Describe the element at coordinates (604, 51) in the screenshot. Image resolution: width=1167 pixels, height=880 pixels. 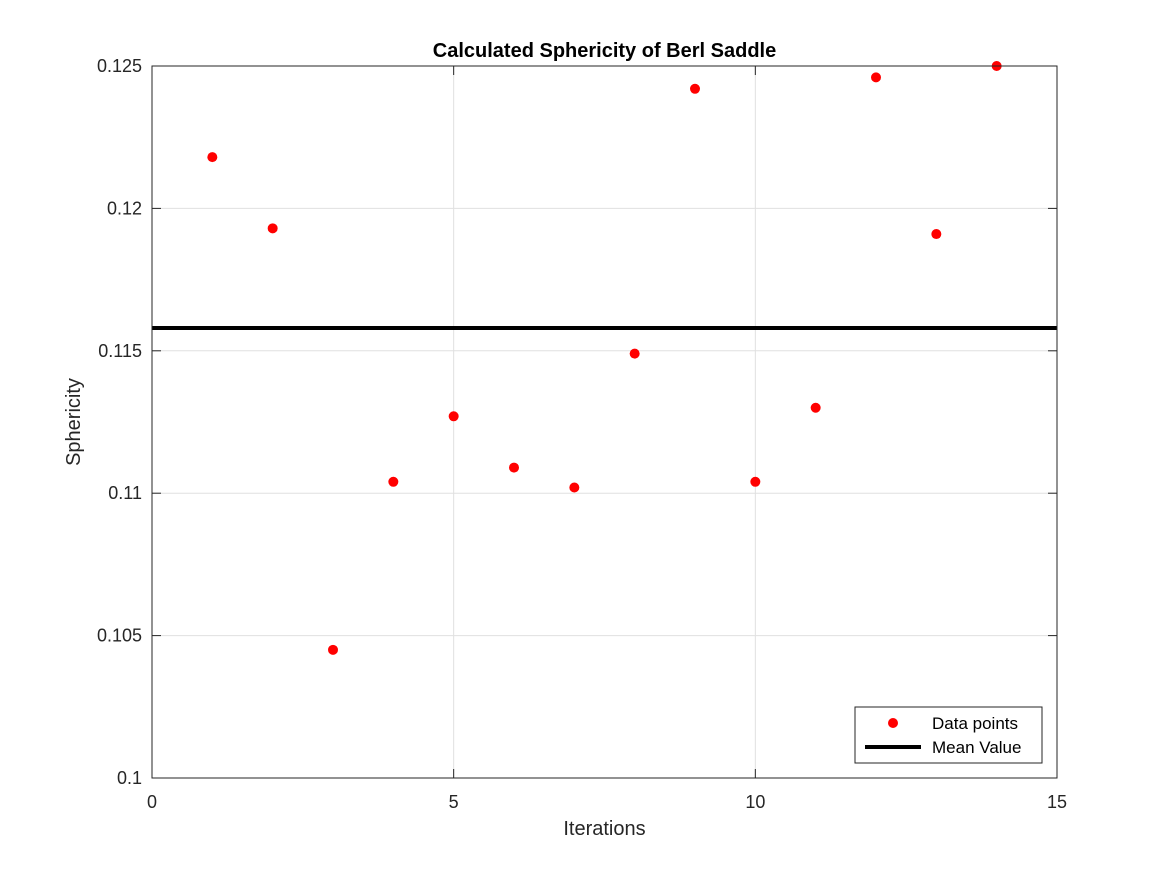
I see `chart-title: Calculated Sphericity of Berl Saddle` at that location.